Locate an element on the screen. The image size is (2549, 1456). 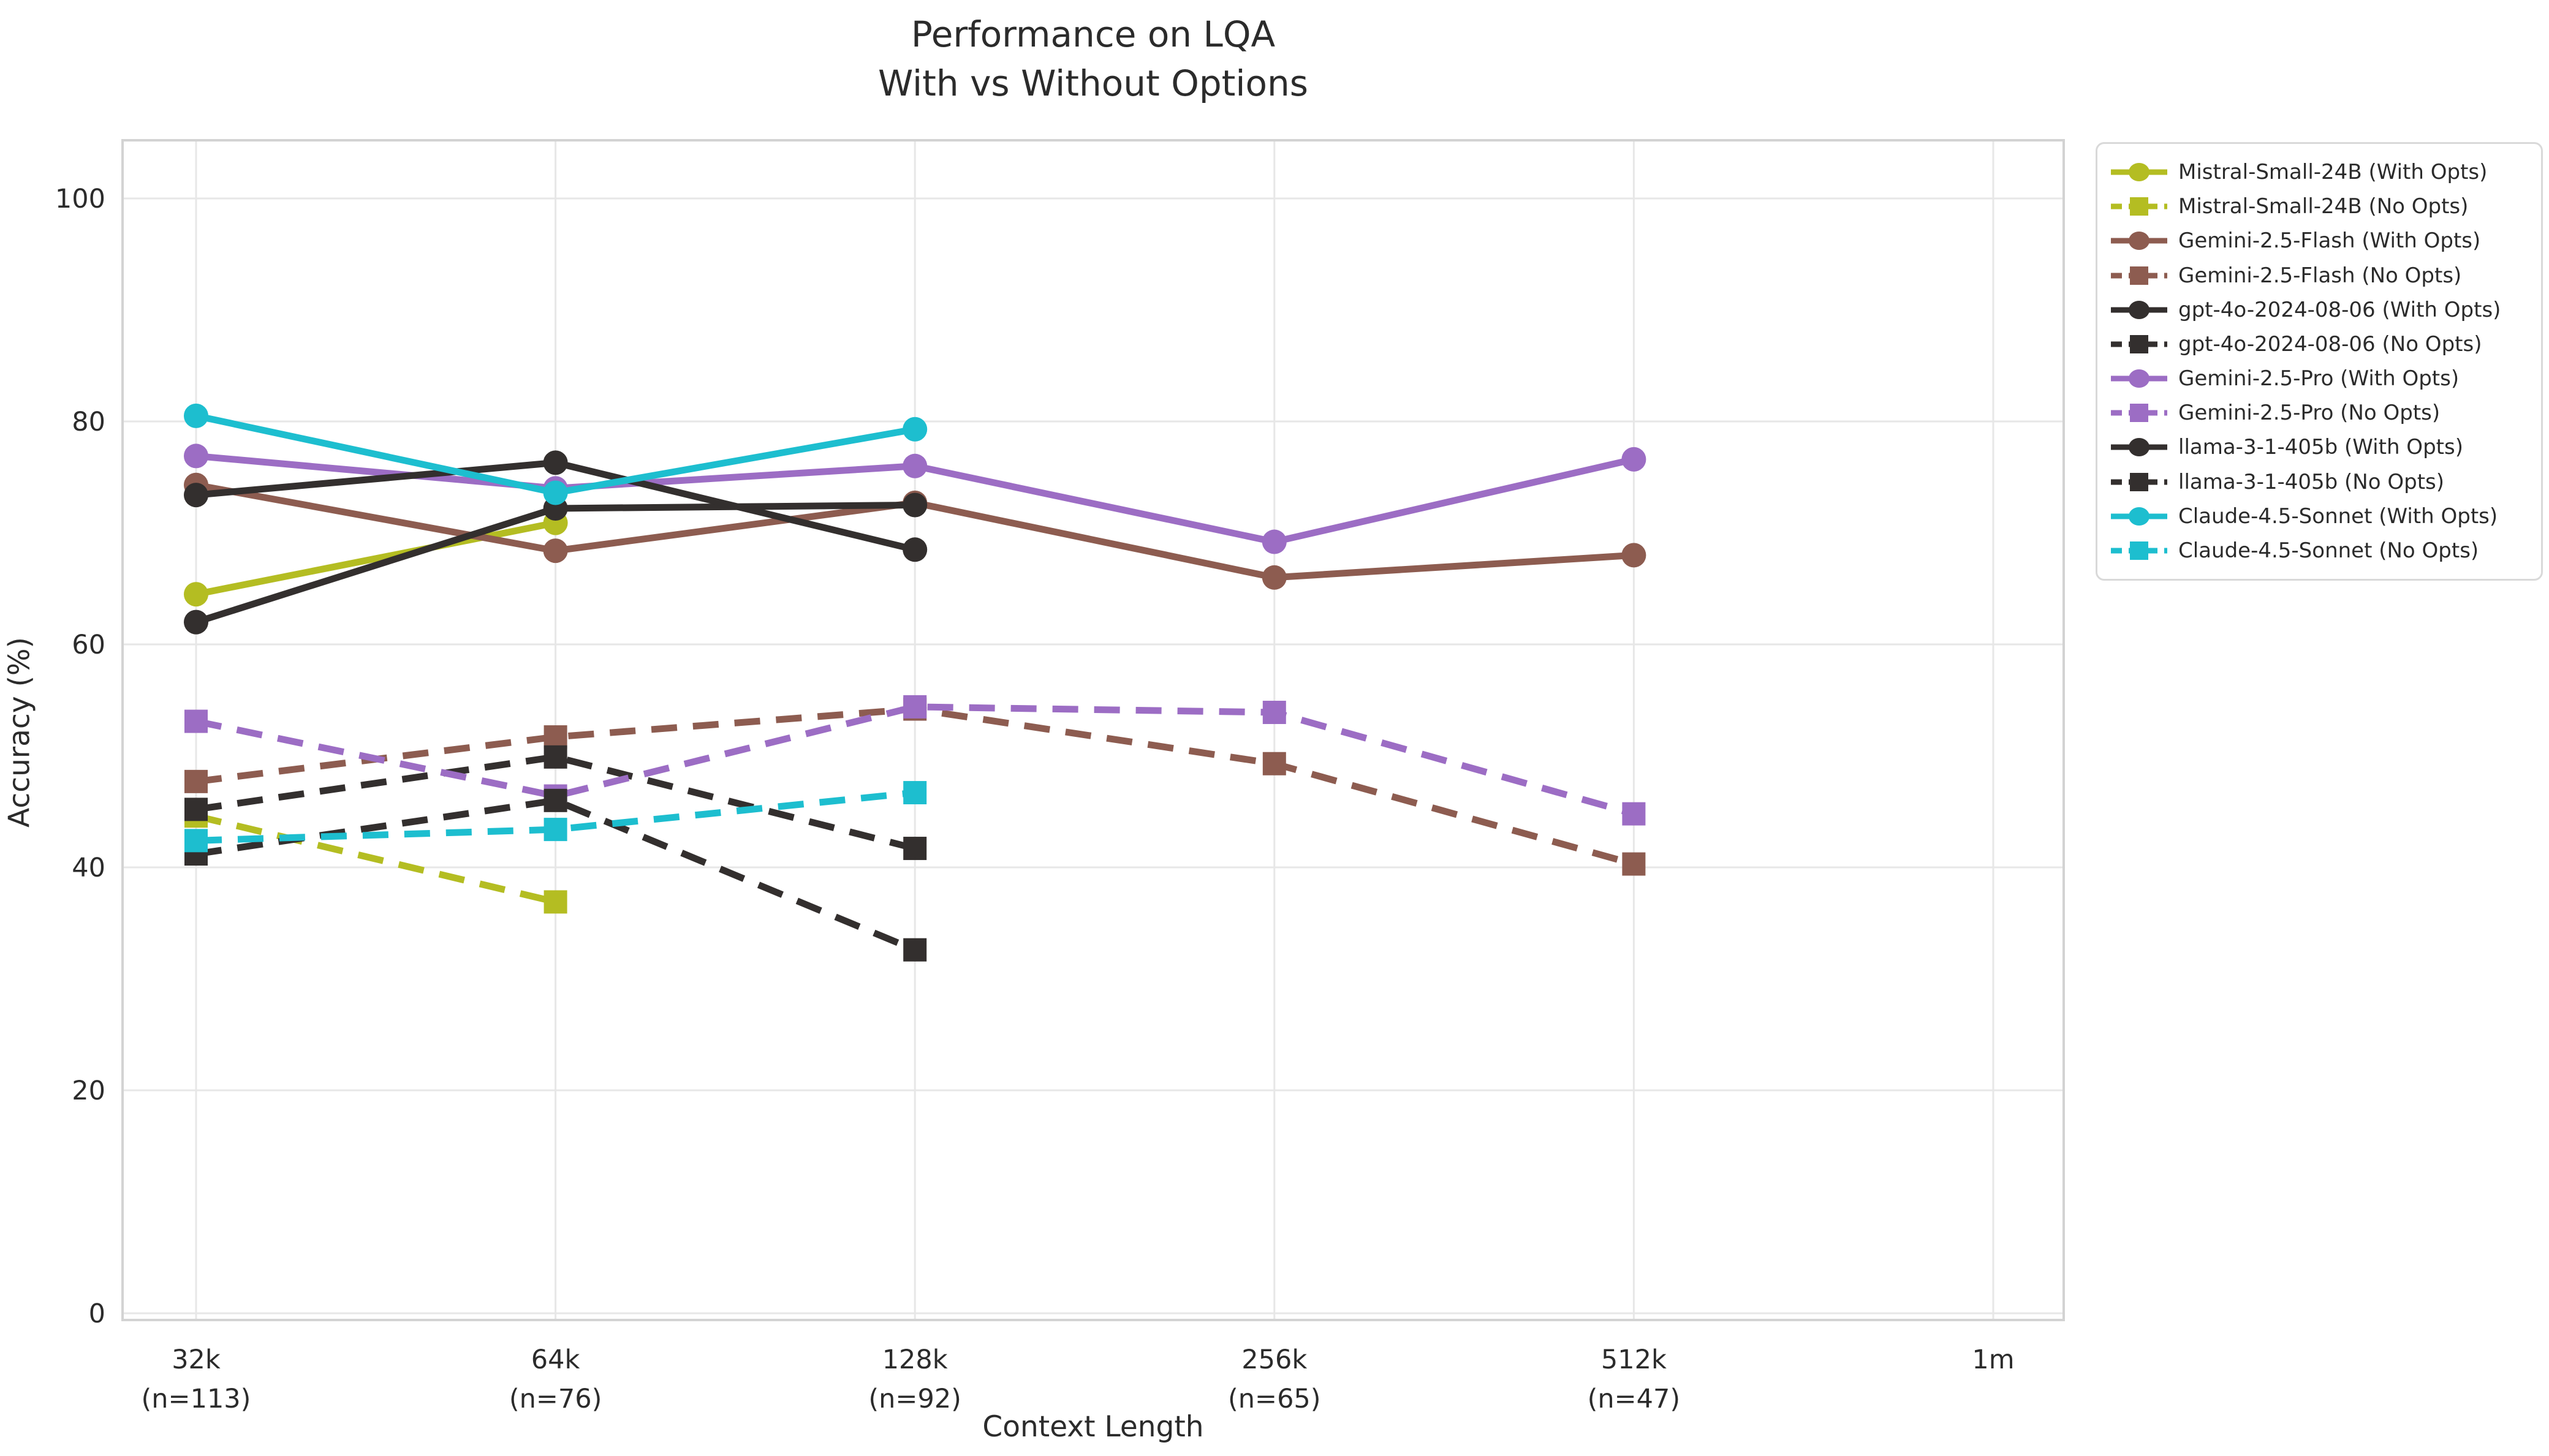
legend-label: Claude-4.5-Sonnet (With Opts) is located at coordinates (2338, 516).